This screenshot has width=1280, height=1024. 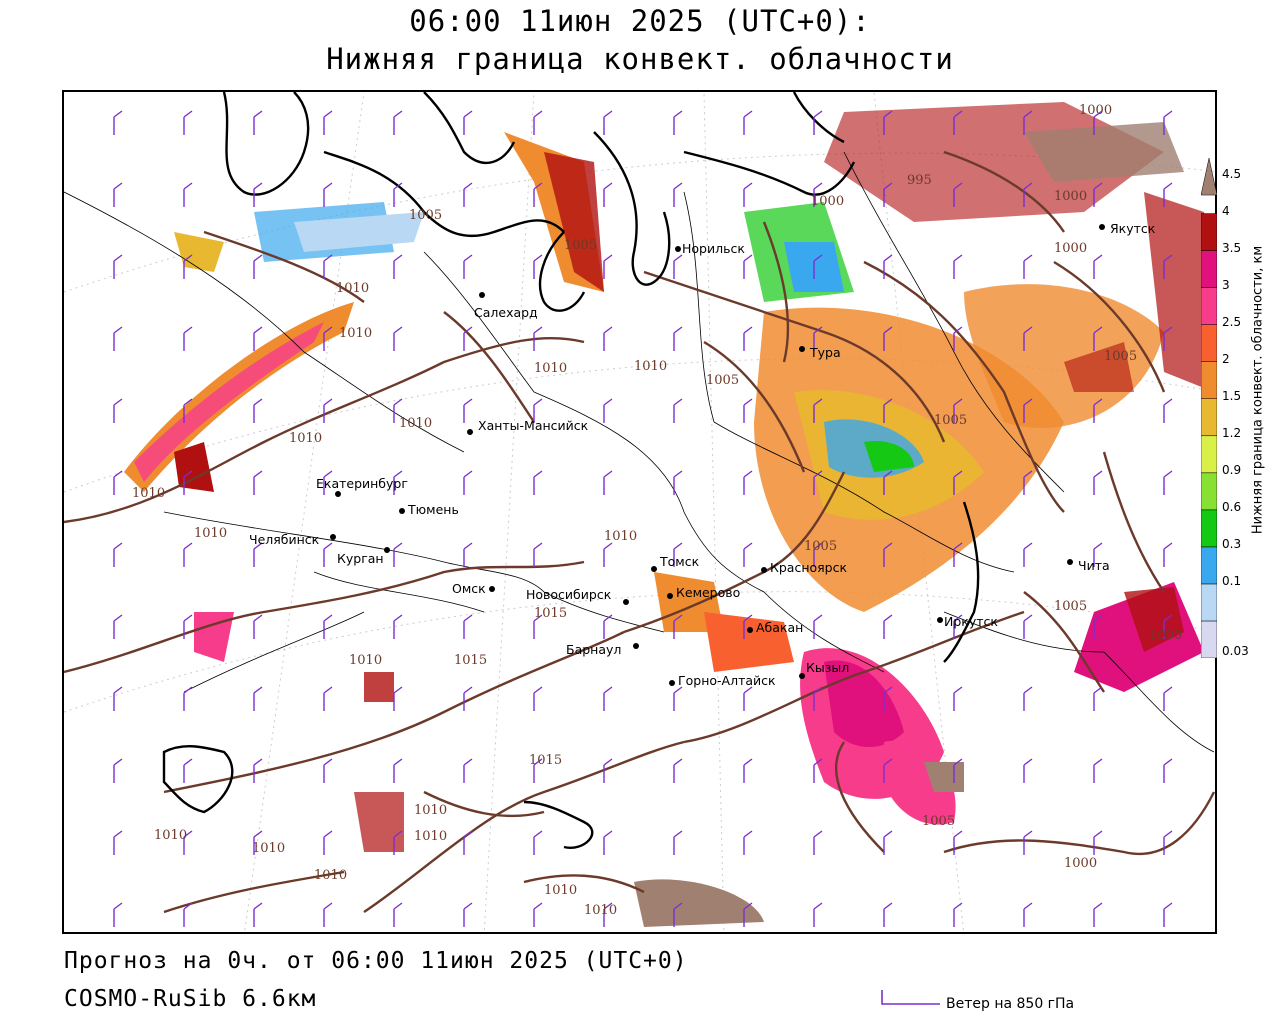 I want to click on colorbar-swatch, so click(x=1209, y=269).